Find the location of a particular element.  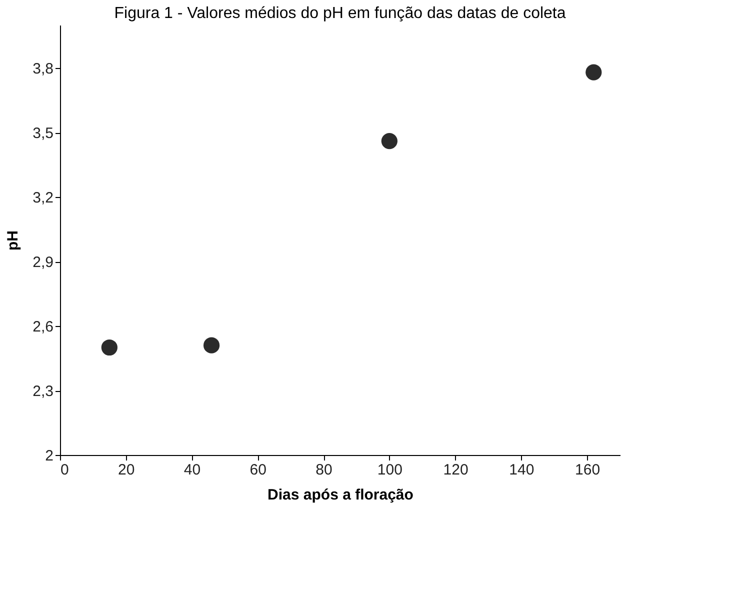

y-tick-label: 2,6 is located at coordinates (43, 327).